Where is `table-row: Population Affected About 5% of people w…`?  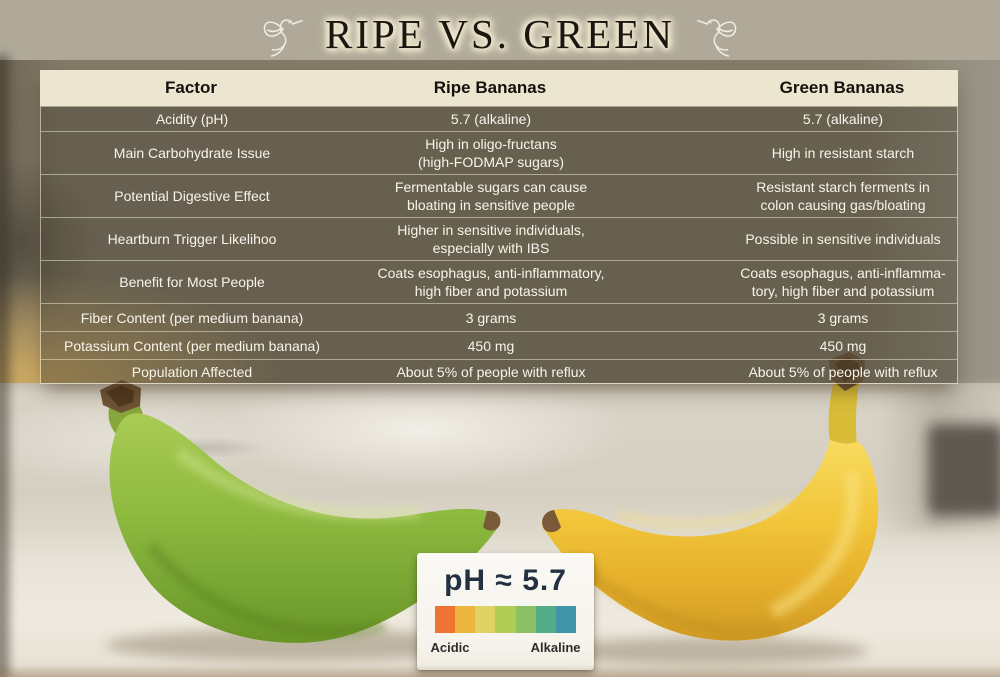 table-row: Population Affected About 5% of people w… is located at coordinates (499, 371).